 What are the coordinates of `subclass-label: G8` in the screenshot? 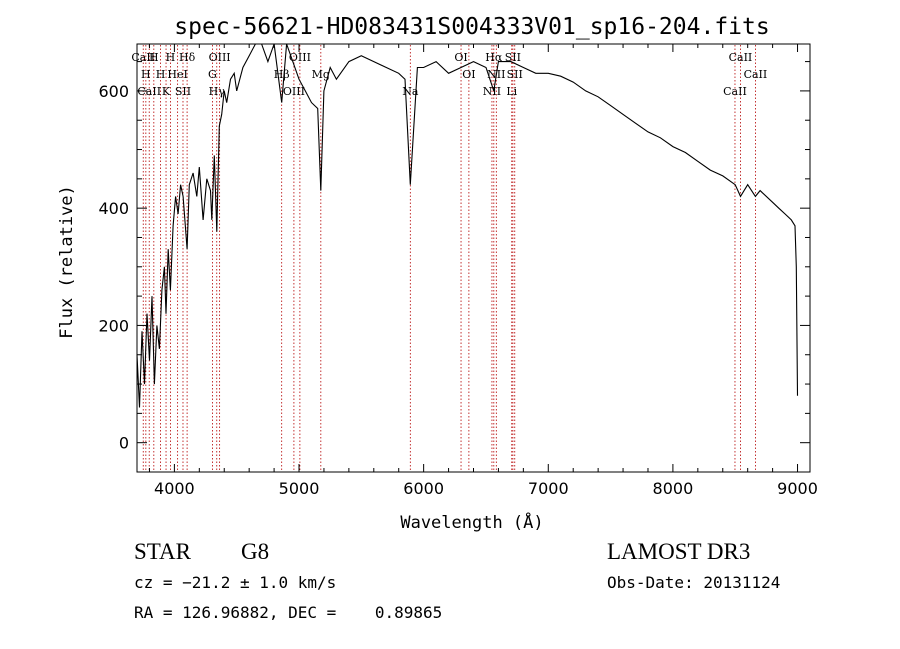 It's located at (255, 551).